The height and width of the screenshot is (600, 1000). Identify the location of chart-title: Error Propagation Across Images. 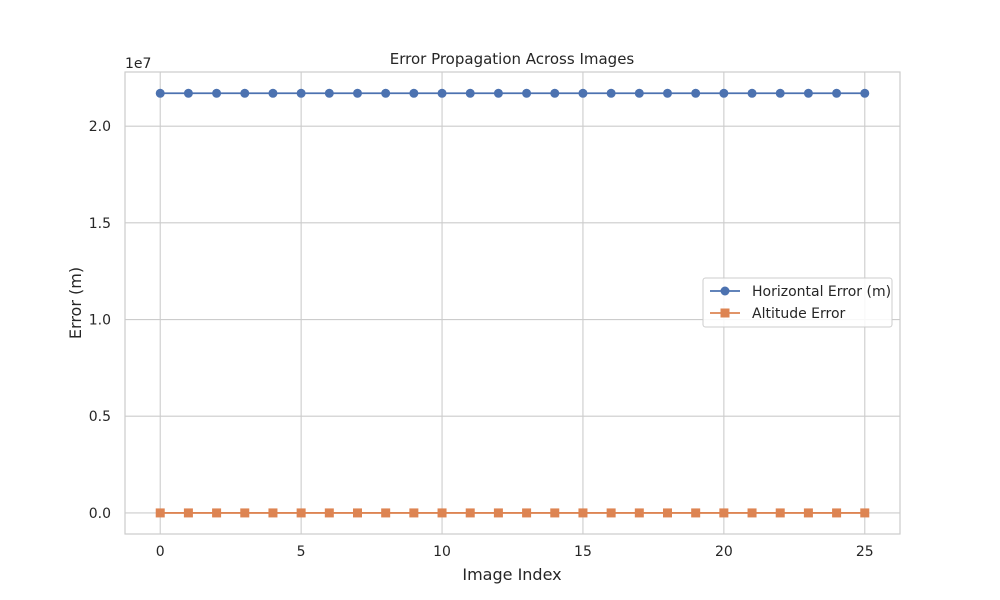
(512, 59).